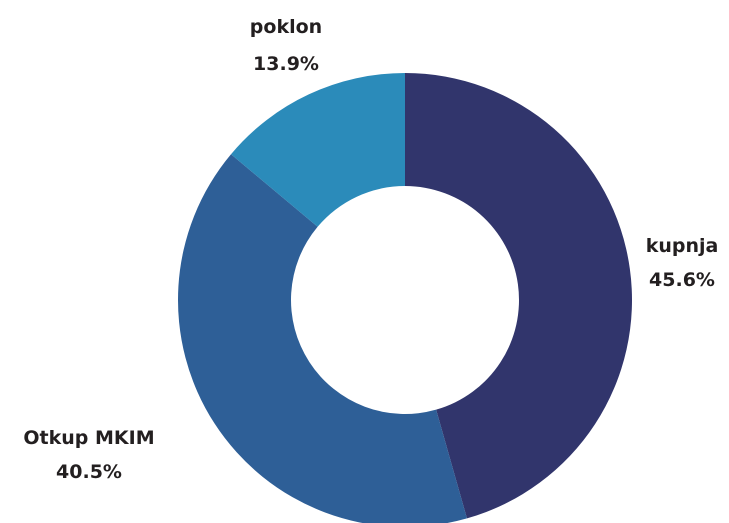 The height and width of the screenshot is (523, 729). What do you see at coordinates (682, 246) in the screenshot?
I see `slice-label-kupnja: kupnja` at bounding box center [682, 246].